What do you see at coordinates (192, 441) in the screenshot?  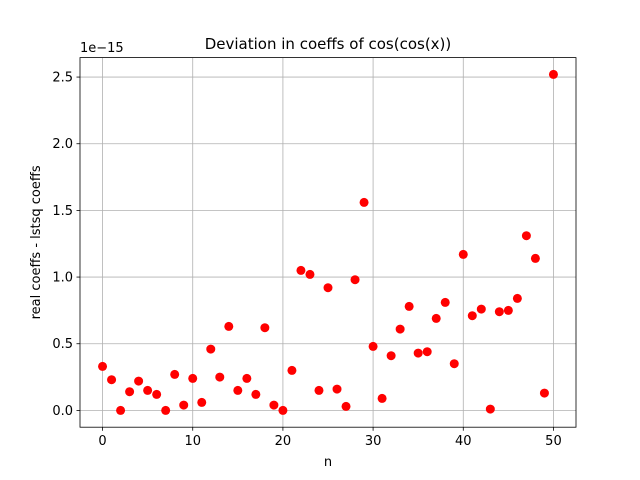 I see `x-tick-label: 10` at bounding box center [192, 441].